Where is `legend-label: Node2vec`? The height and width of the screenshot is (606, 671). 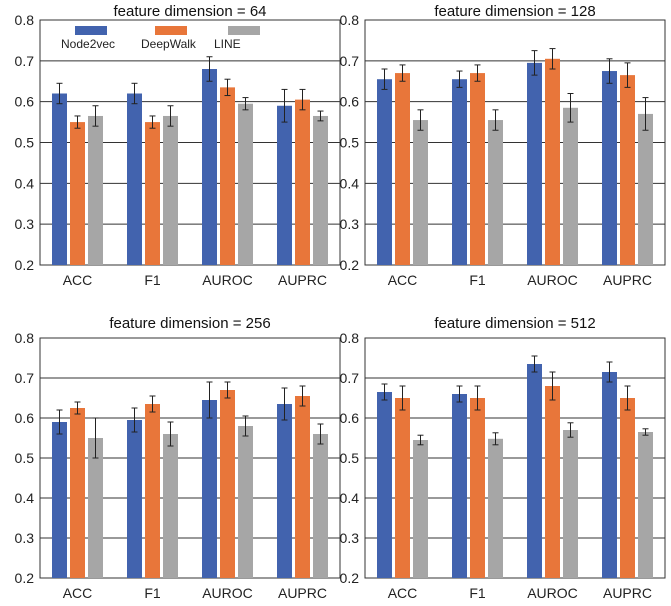 legend-label: Node2vec is located at coordinates (88, 44).